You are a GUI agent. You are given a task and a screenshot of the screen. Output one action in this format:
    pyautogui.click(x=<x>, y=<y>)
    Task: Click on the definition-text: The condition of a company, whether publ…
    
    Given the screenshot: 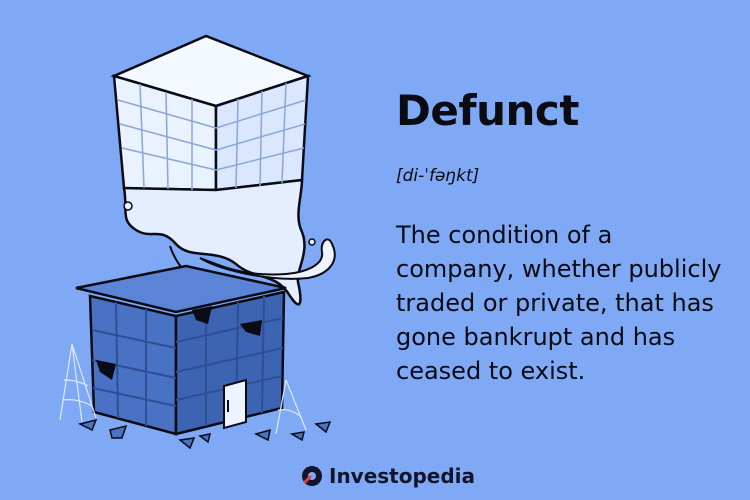 What is the action you would take?
    pyautogui.click(x=559, y=303)
    